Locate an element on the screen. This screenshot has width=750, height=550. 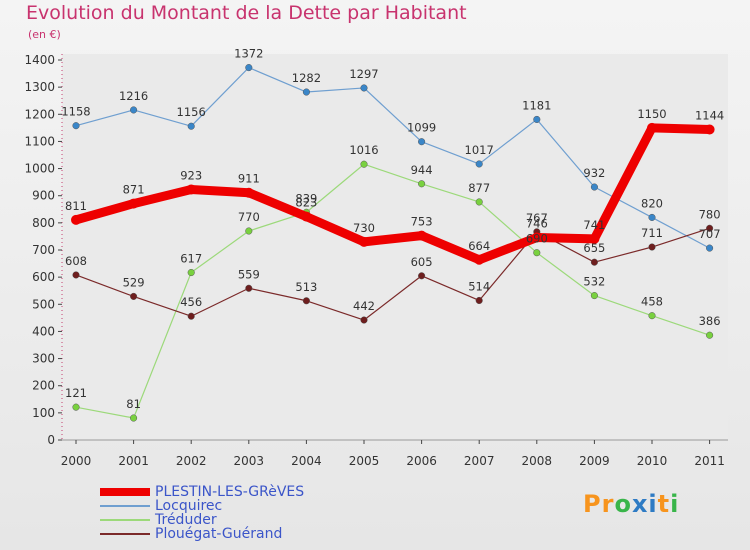
y-tick-label: 100 is located at coordinates (43, 413).